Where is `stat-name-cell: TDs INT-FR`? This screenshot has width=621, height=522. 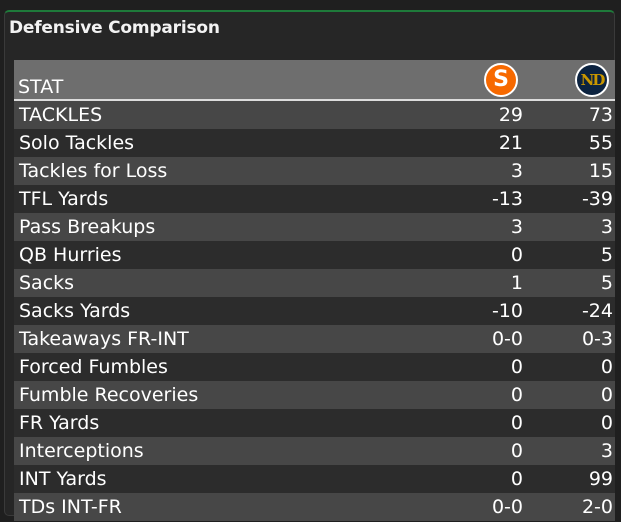
stat-name-cell: TDs INT-FR is located at coordinates (70, 507).